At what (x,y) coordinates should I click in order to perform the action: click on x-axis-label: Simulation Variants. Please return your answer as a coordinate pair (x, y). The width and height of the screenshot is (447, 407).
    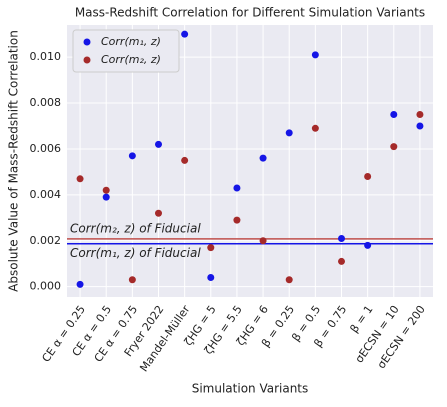
    Looking at the image, I should click on (250, 389).